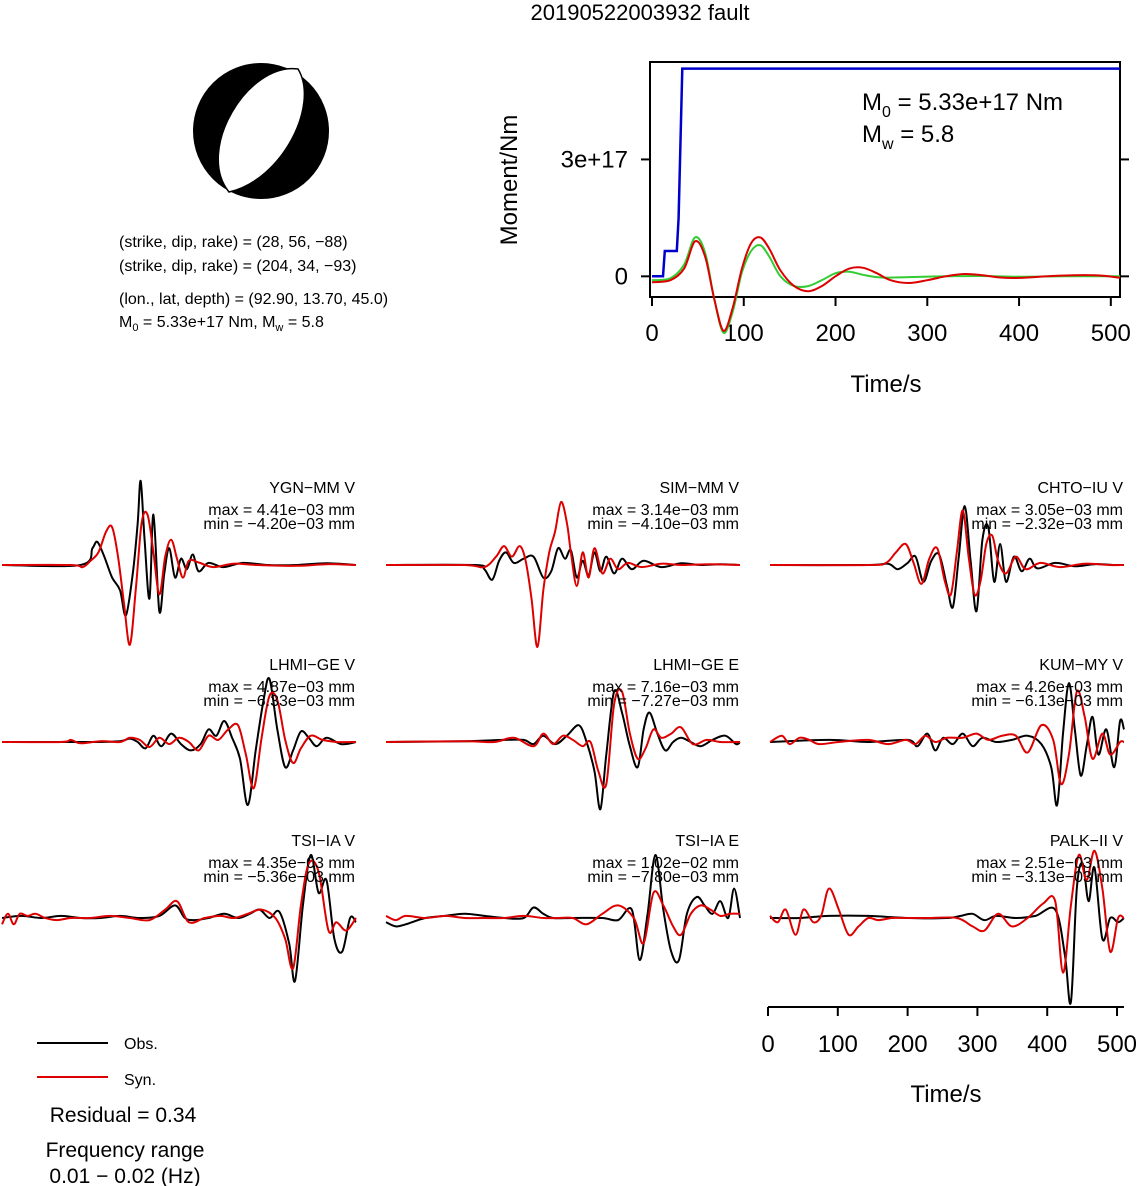 The width and height of the screenshot is (1139, 1186). What do you see at coordinates (651, 333) in the screenshot?
I see `moment-x-tick-label: 0` at bounding box center [651, 333].